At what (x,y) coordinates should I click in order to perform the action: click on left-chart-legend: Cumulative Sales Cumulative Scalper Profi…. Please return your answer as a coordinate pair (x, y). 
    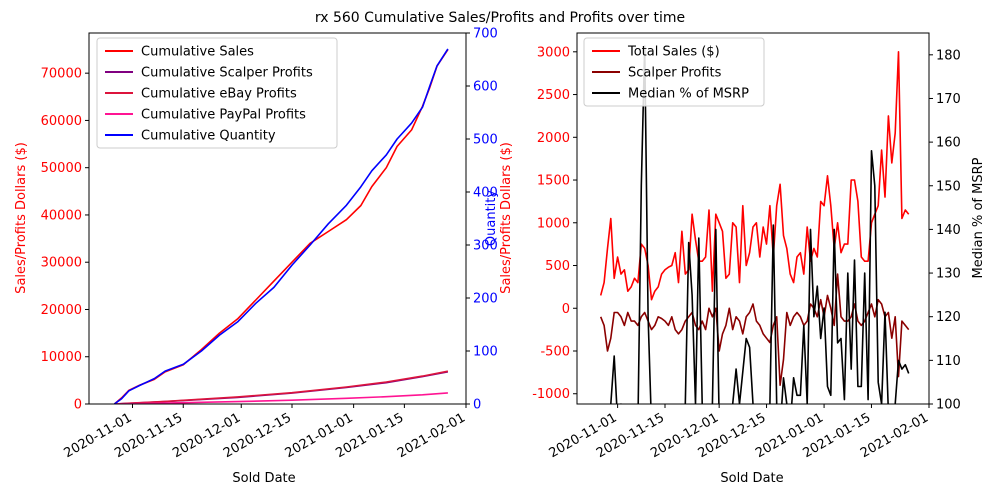
    Looking at the image, I should click on (217, 93).